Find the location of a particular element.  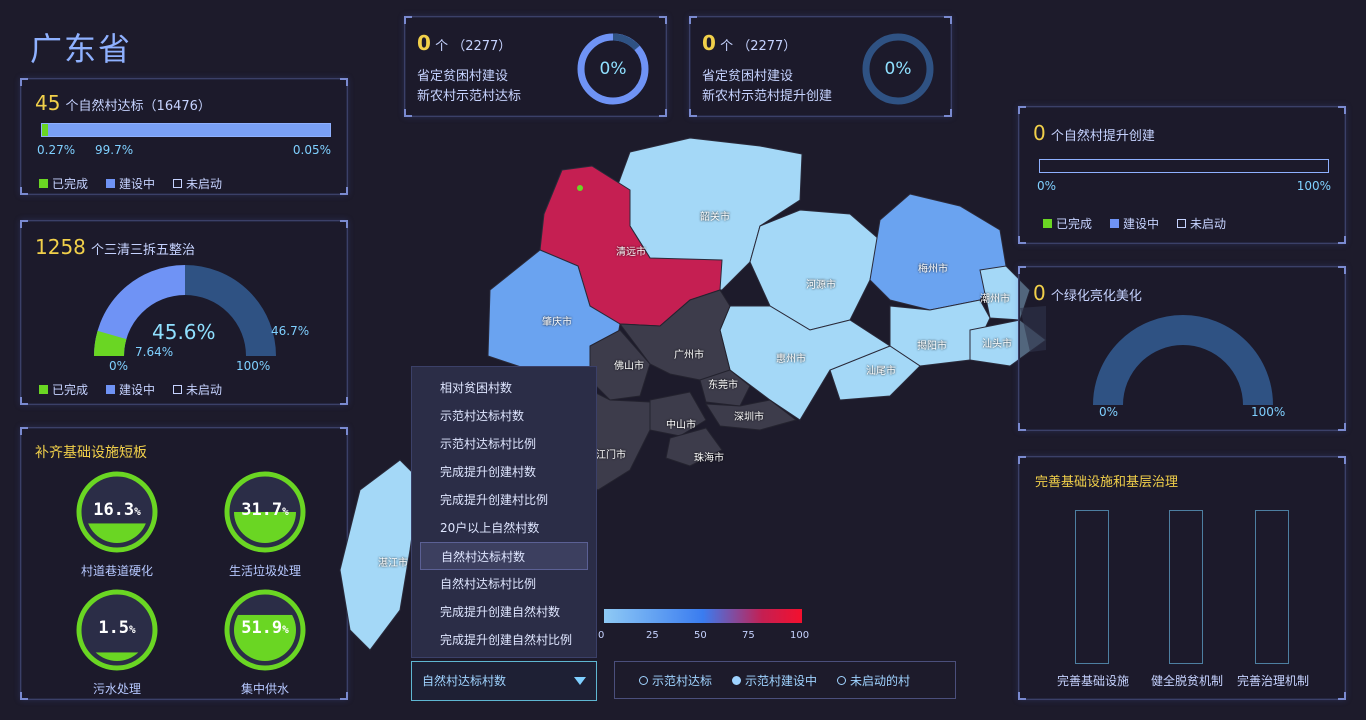

infrastructure-value: 31.7% is located at coordinates (265, 510).